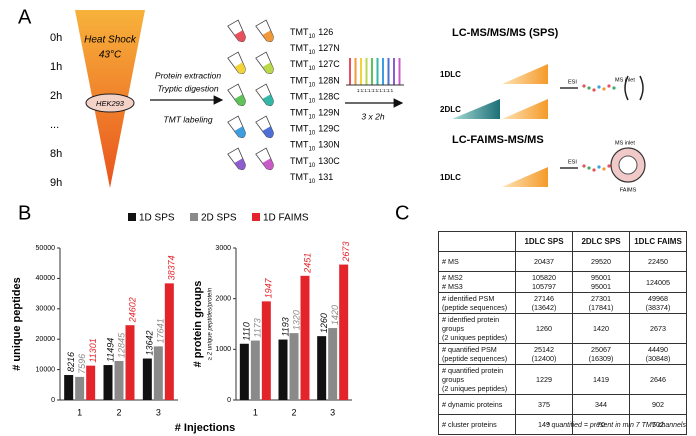  Describe the element at coordinates (471, 324) in the screenshot. I see `row-label-line: # identfied protein groups` at that location.